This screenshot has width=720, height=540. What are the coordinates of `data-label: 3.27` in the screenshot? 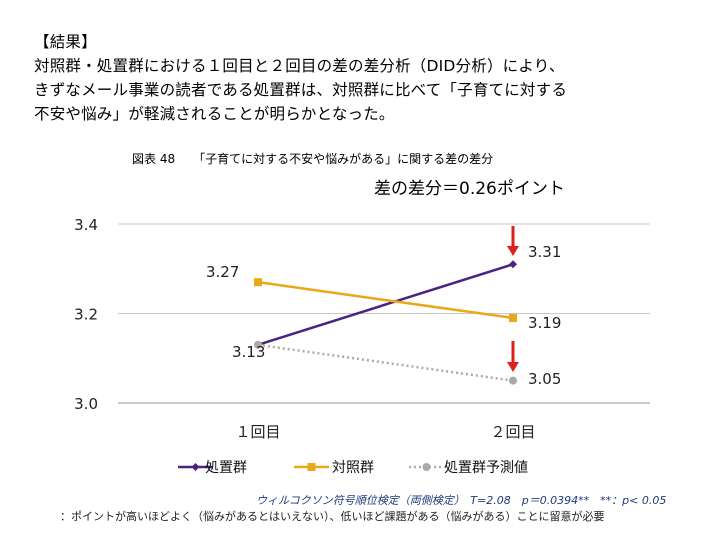 It's located at (222, 272).